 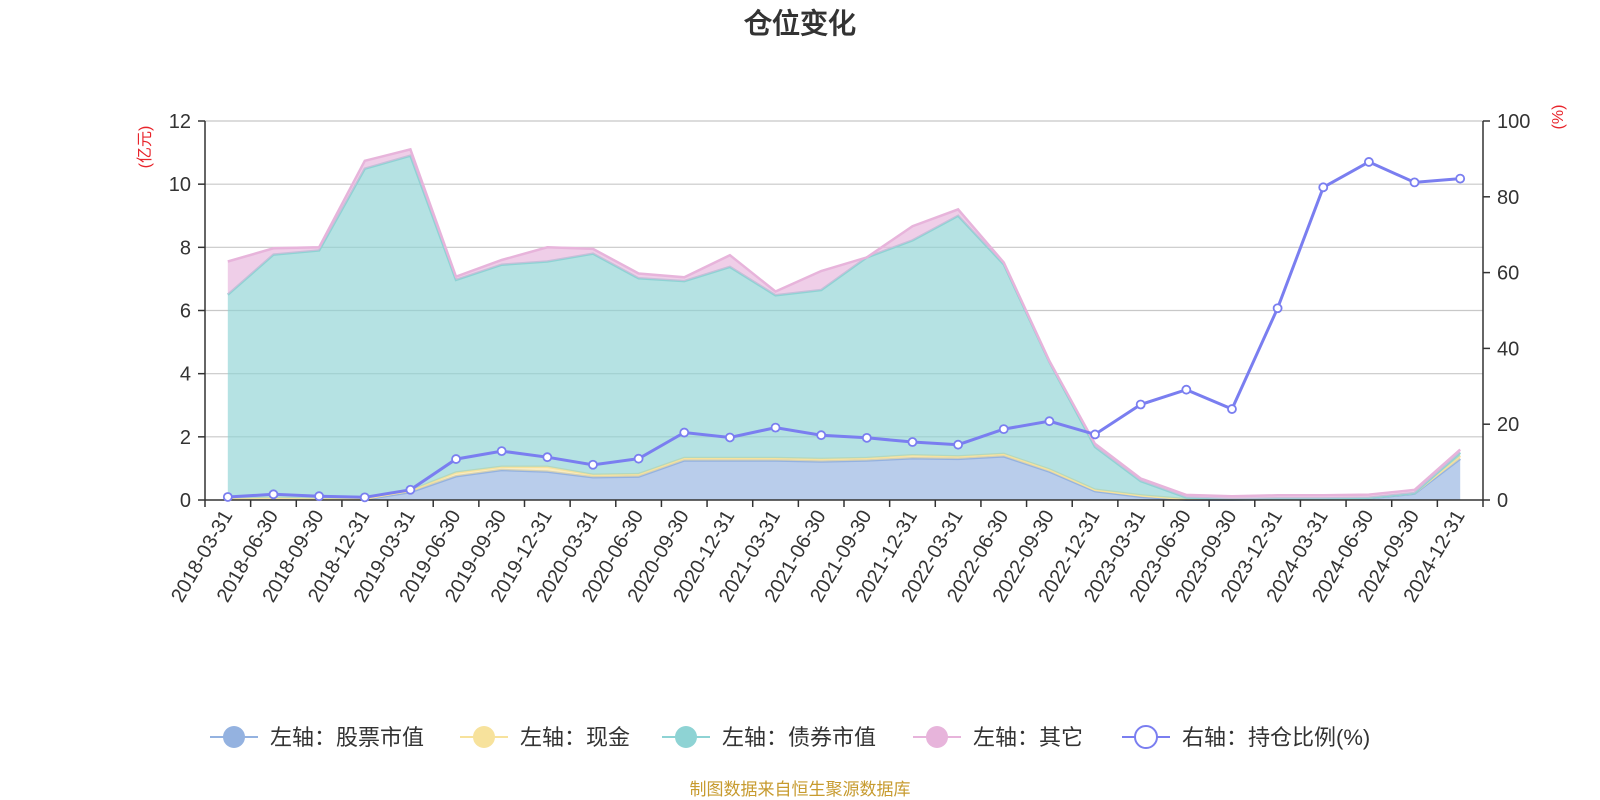 What do you see at coordinates (347, 737) in the screenshot?
I see `legend-label: 左轴：股票市值` at bounding box center [347, 737].